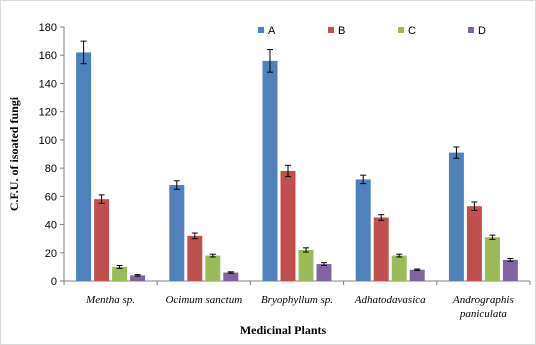  What do you see at coordinates (51, 226) in the screenshot?
I see `y-tick-label: 40` at bounding box center [51, 226].